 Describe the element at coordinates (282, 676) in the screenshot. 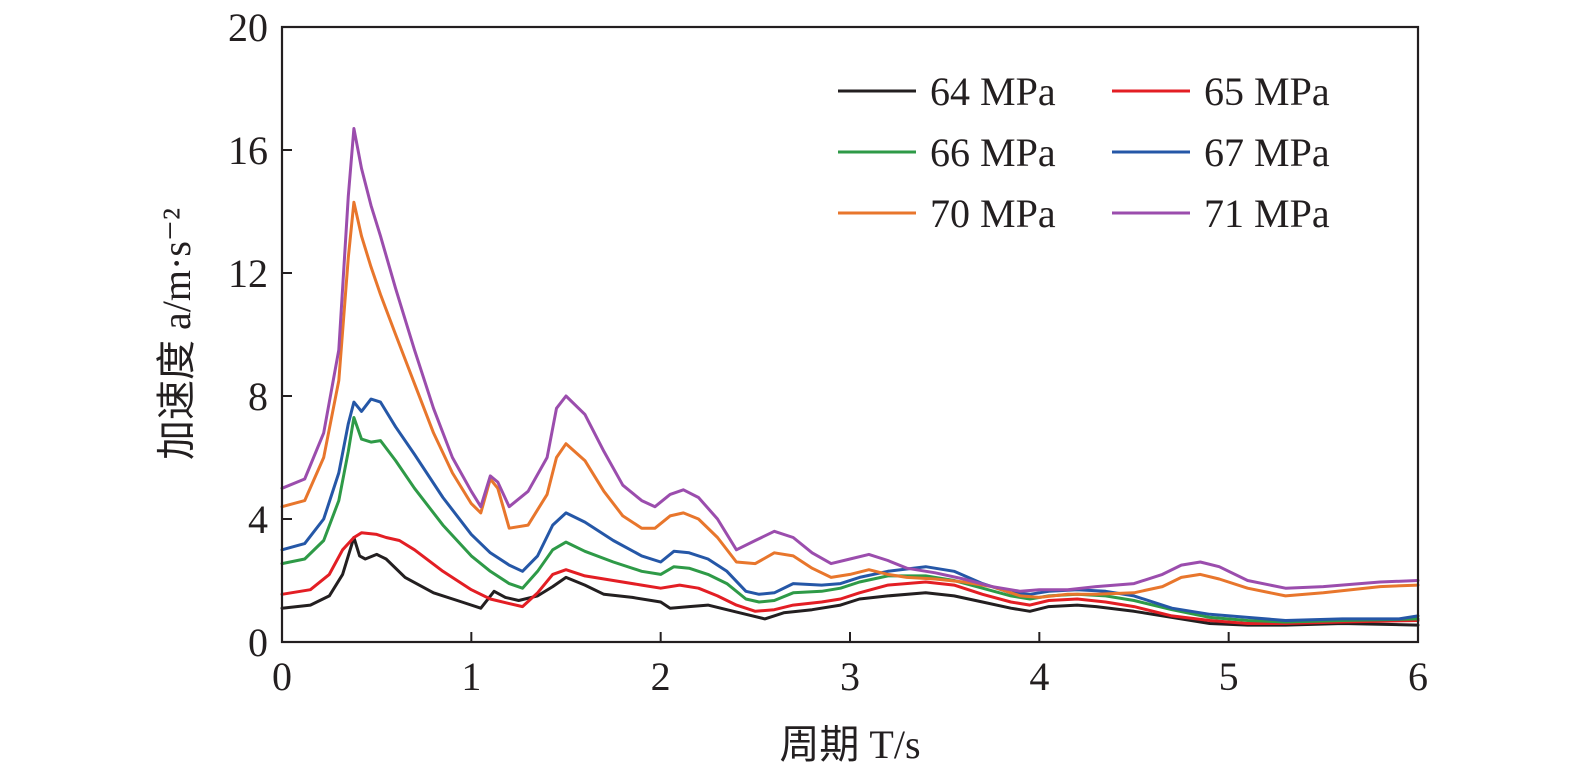

I see `x-tick-label: 0` at that location.